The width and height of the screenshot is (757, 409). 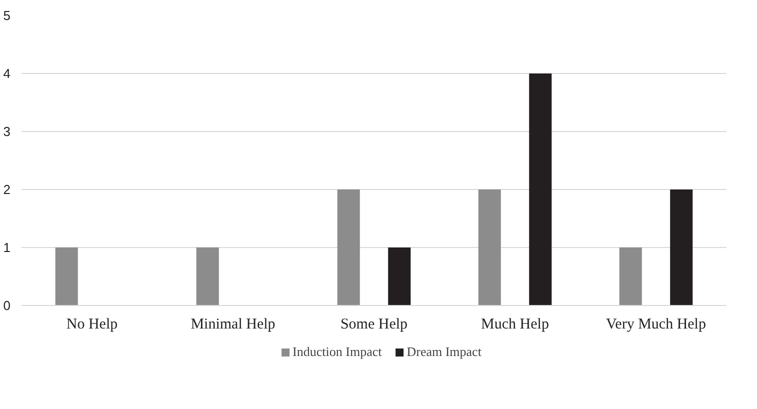 I want to click on legend-label: Induction Impact, so click(x=337, y=352).